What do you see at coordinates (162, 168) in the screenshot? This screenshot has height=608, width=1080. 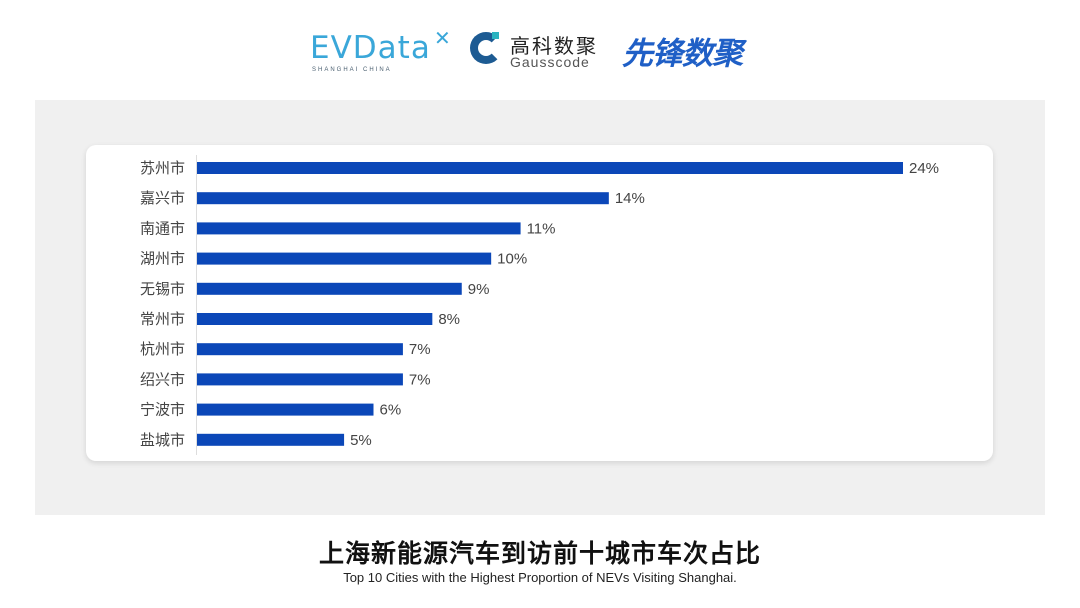 I see `category-label: 苏州市` at bounding box center [162, 168].